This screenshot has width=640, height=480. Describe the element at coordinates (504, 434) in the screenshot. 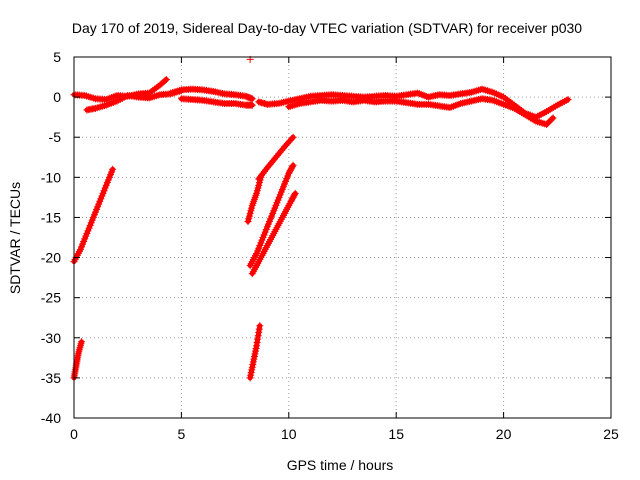

I see `x-tick-label: 20` at that location.